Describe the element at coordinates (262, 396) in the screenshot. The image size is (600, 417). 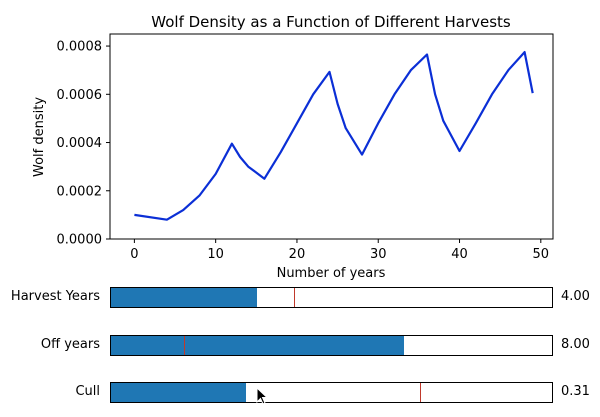
I see `mouse-pointer-icon` at that location.